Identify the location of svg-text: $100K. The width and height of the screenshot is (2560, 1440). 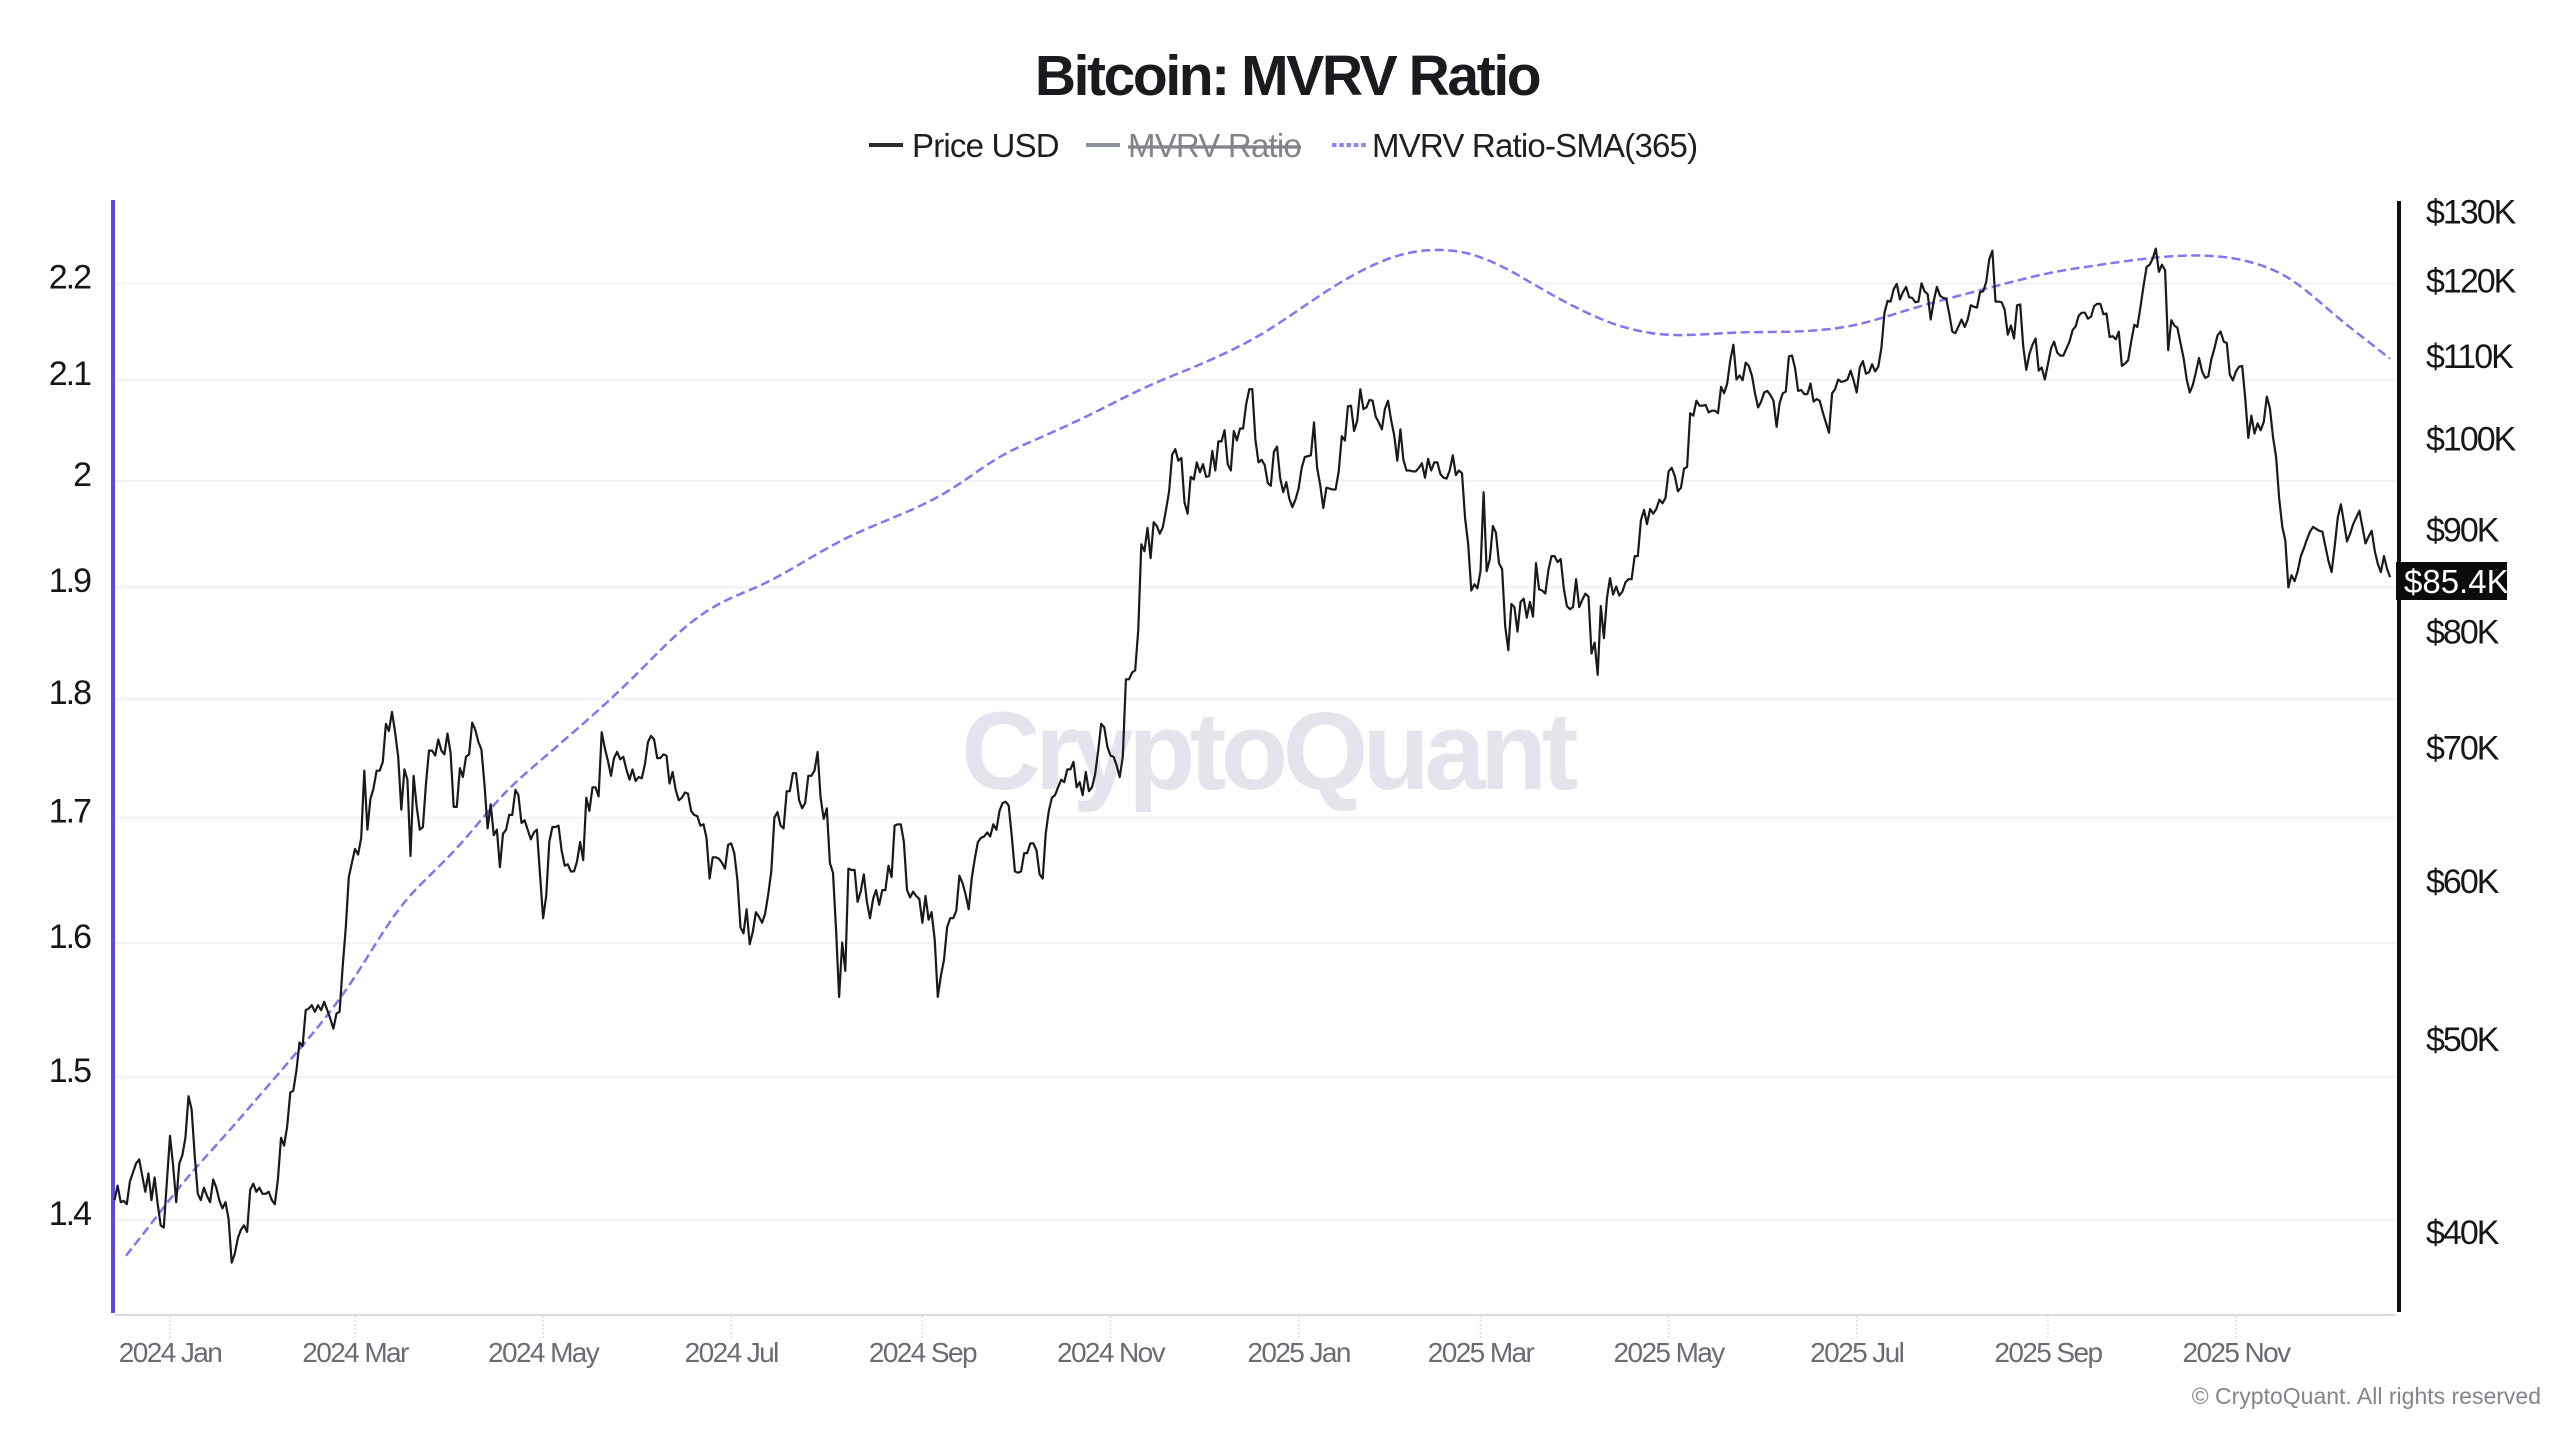
(2471, 440).